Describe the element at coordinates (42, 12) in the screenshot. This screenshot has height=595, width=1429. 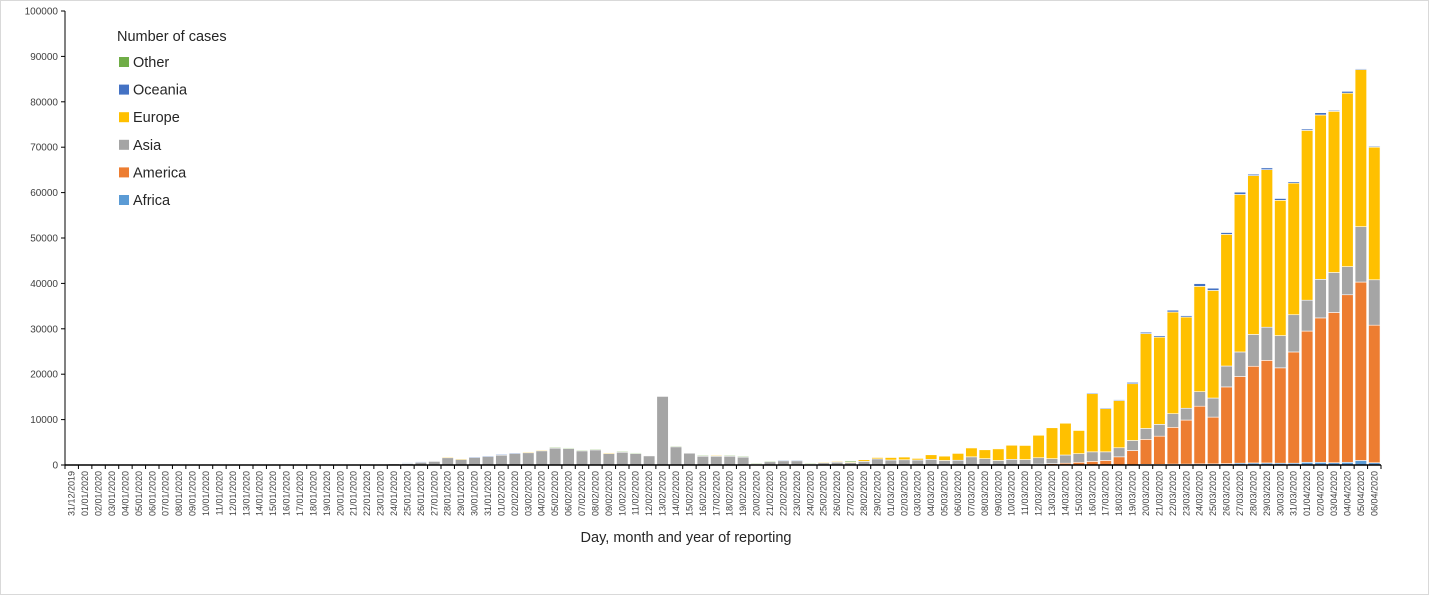
I see `y-tick-label: 100000` at that location.